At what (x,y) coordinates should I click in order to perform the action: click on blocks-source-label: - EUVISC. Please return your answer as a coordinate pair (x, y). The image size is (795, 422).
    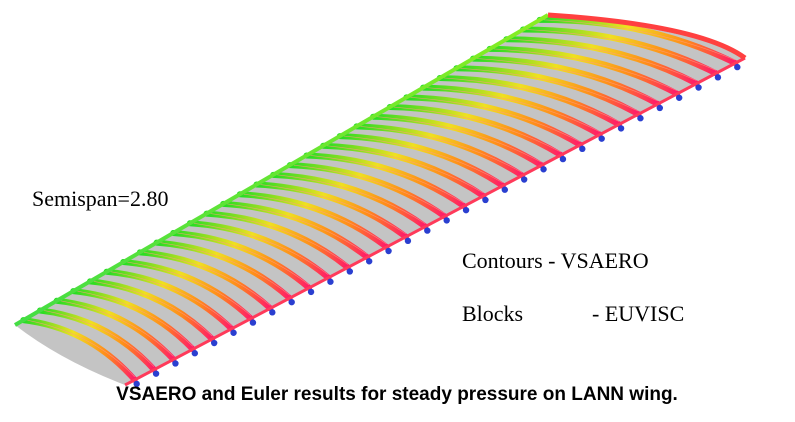
    Looking at the image, I should click on (638, 313).